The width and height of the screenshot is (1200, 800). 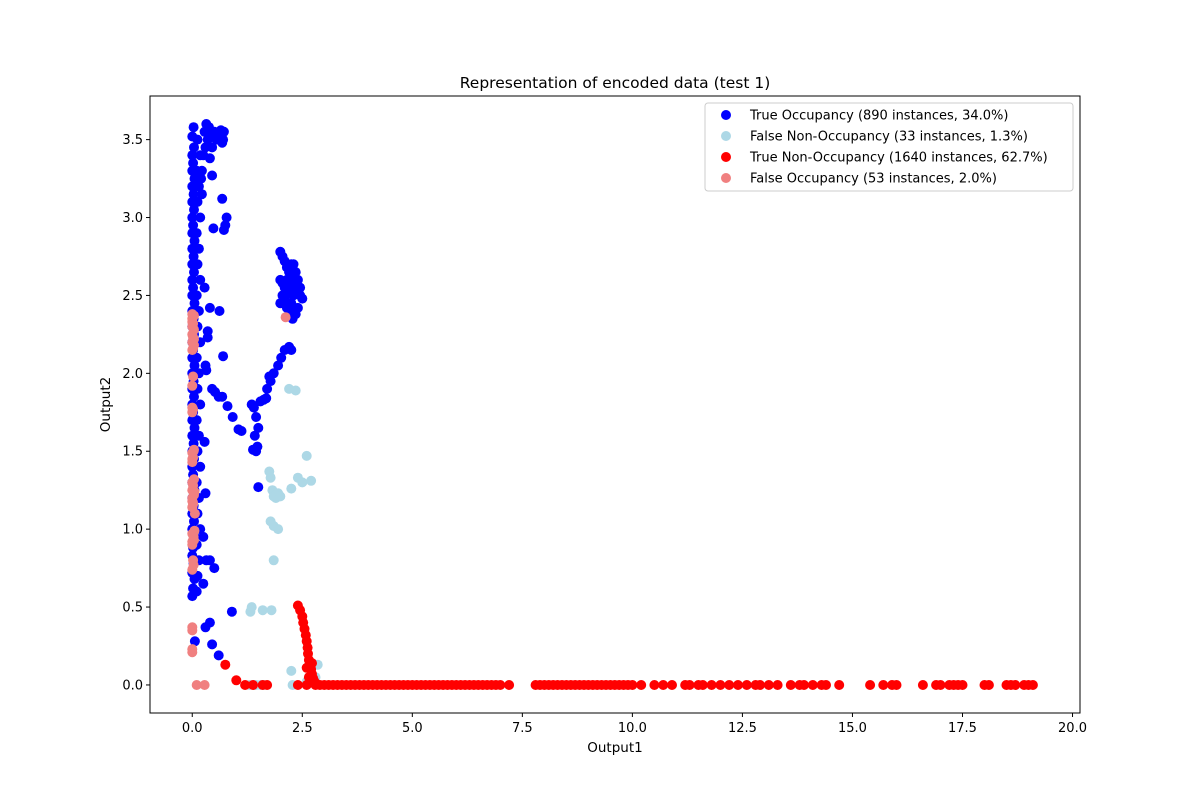 I want to click on series-true-non-occupancy, so click(x=629, y=645).